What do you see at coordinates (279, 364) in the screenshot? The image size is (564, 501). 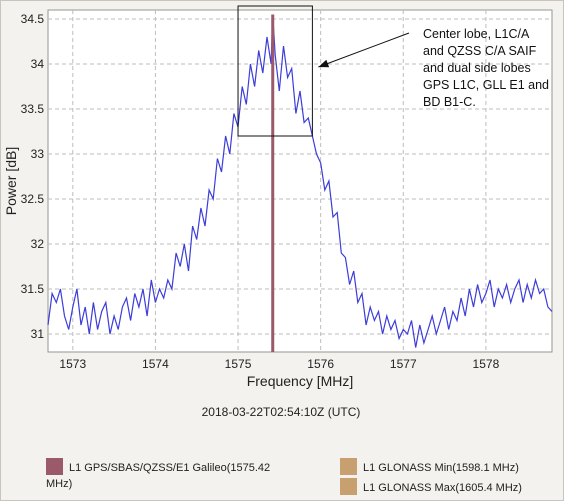 I see `x-tick-labels: 1573 1574 1575 1576 1577 1578` at bounding box center [279, 364].